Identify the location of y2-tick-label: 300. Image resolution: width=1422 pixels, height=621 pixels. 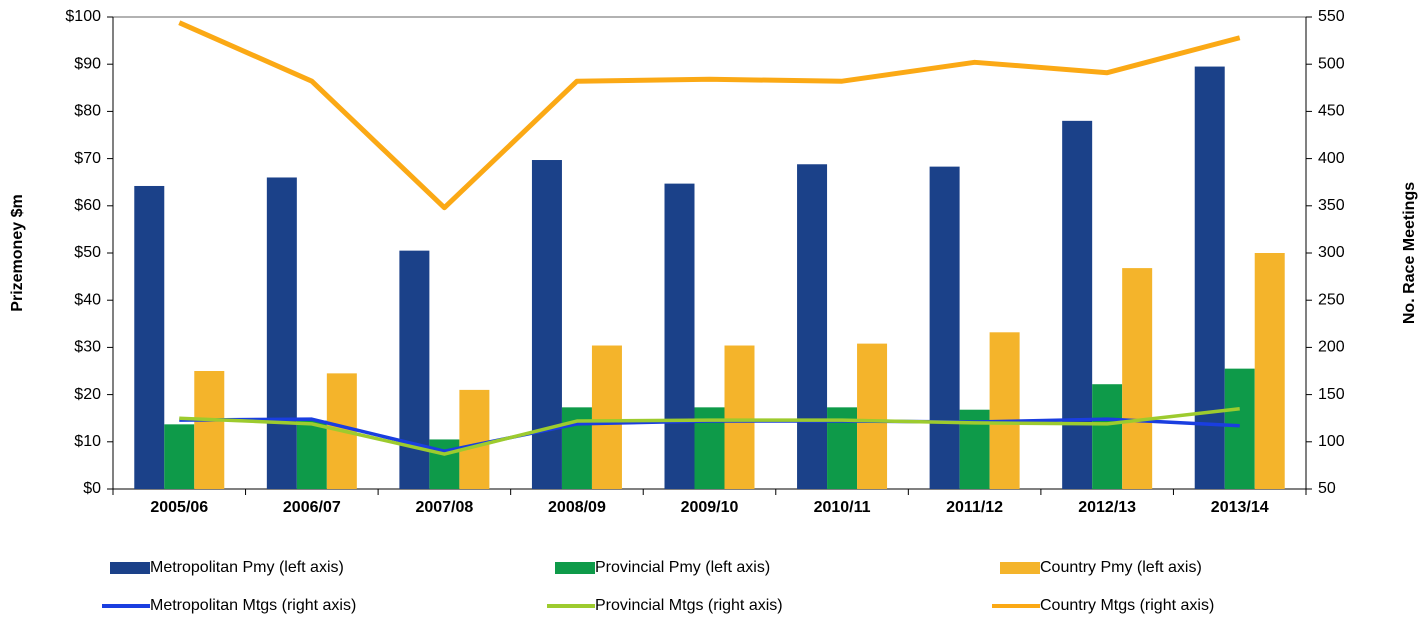
(1331, 252).